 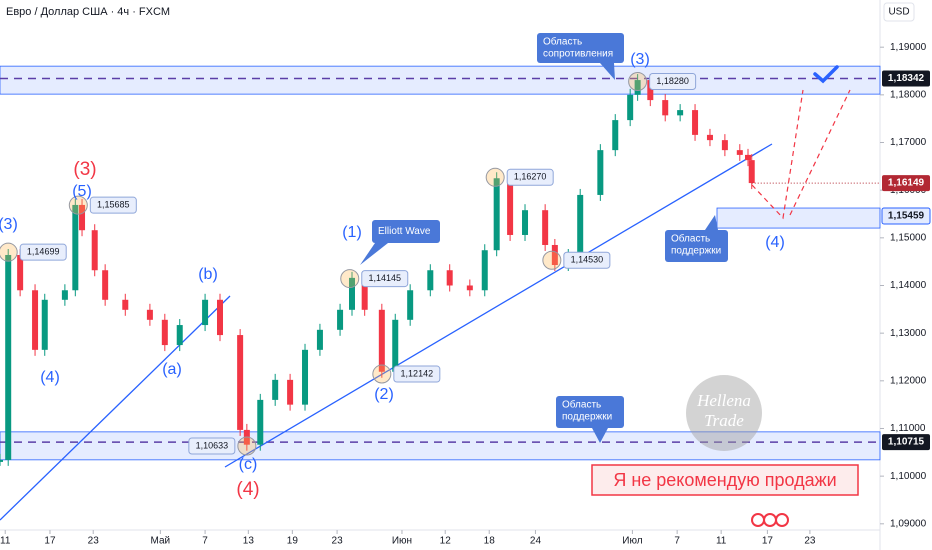 I want to click on callout-text: поддержки, so click(x=587, y=417).